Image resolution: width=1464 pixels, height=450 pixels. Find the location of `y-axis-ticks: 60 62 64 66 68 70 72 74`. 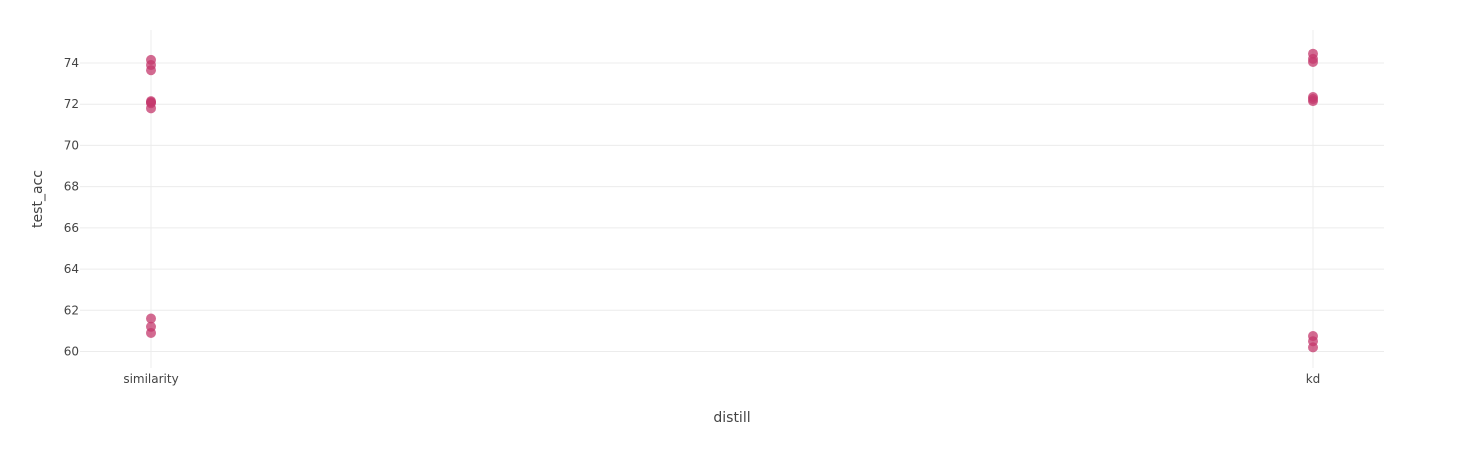

y-axis-ticks: 60 62 64 66 68 70 72 74 is located at coordinates (71, 207).